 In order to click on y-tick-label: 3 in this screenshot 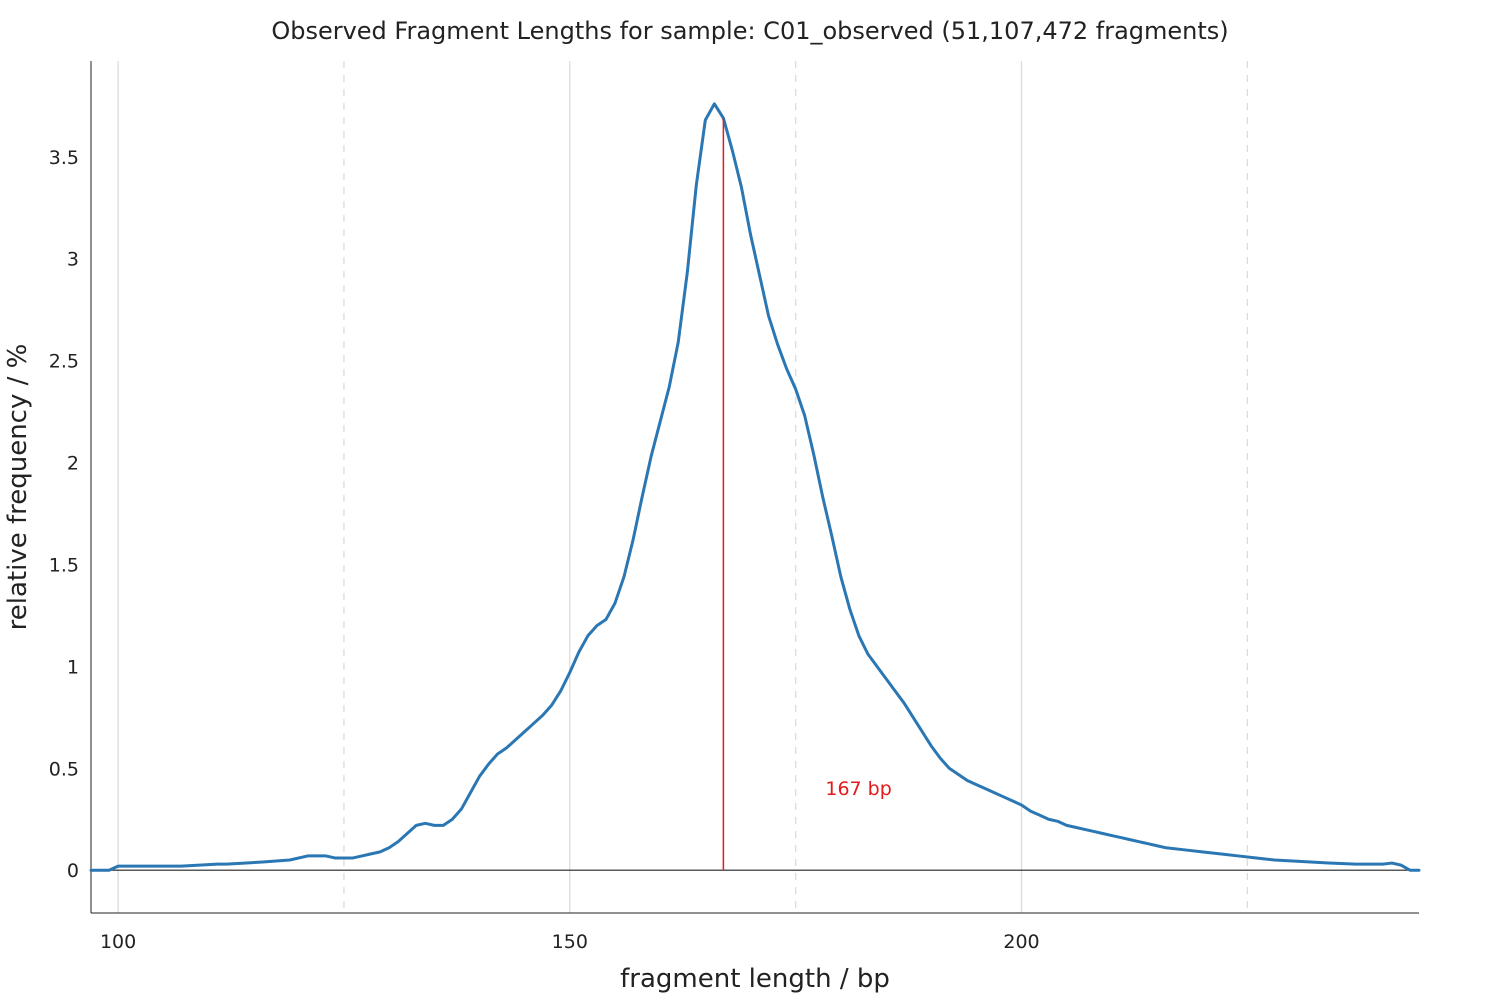, I will do `click(73, 260)`.